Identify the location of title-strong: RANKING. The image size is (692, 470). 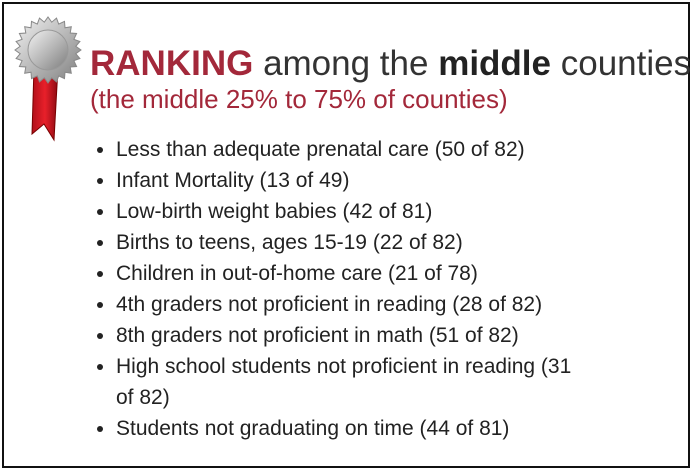
(172, 63).